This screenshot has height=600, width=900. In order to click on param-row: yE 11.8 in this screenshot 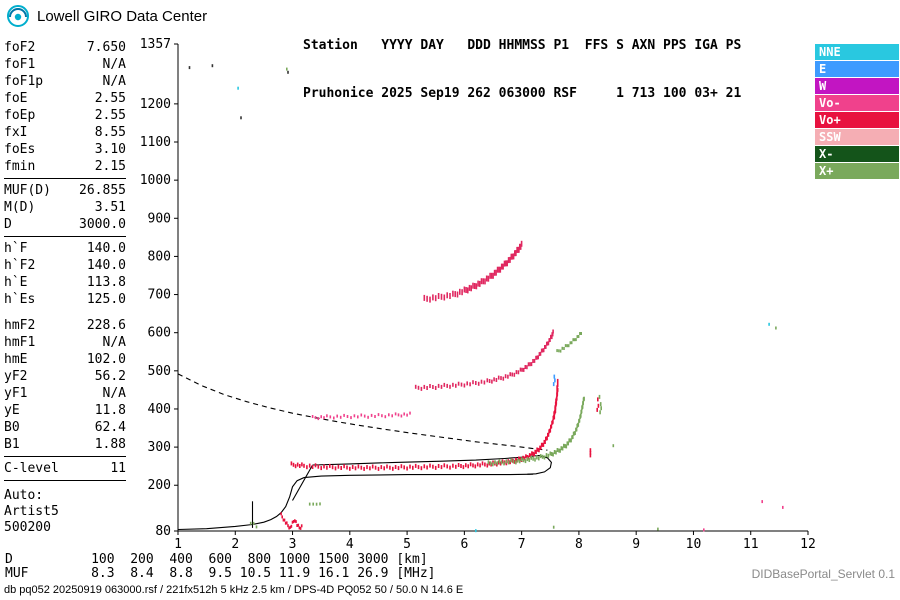, I will do `click(65, 410)`.